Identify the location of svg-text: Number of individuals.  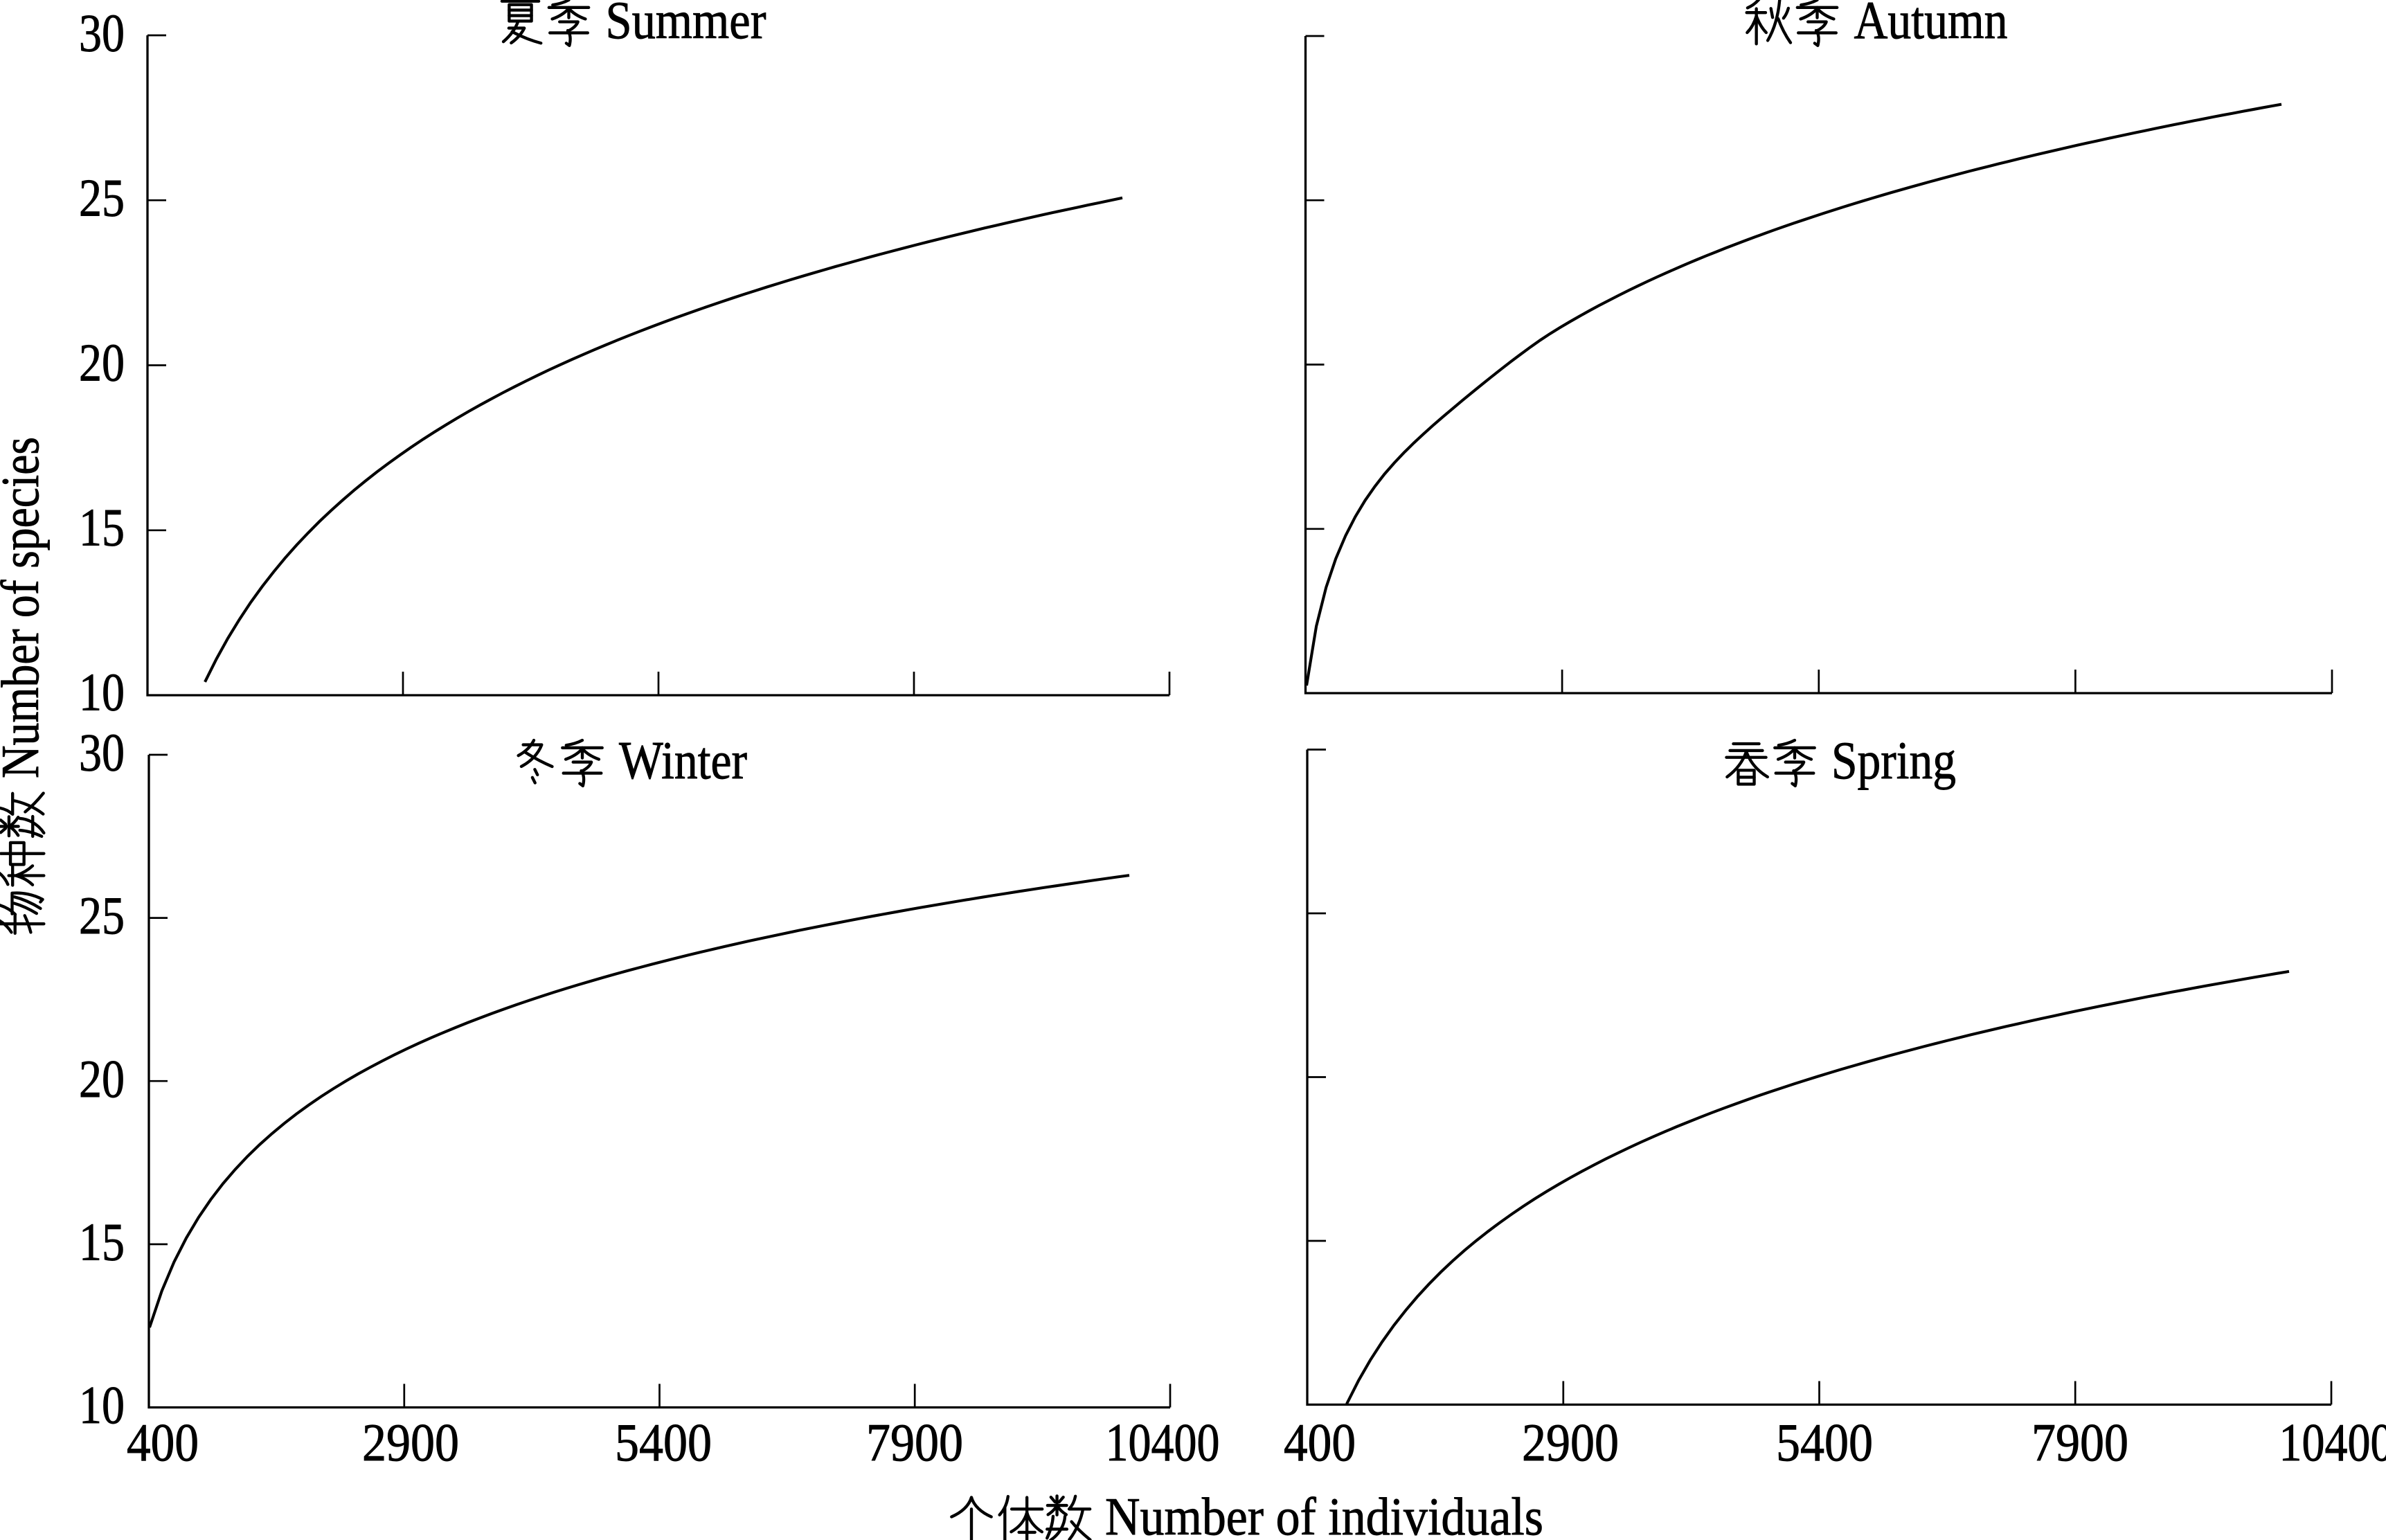
(1324, 1513).